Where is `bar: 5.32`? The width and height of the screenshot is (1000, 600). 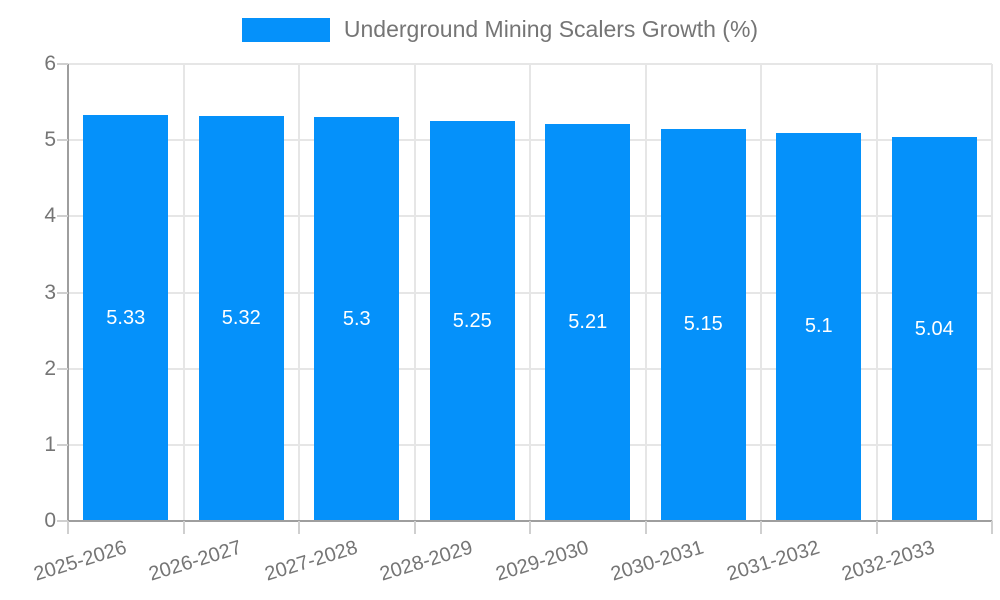
bar: 5.32 is located at coordinates (241, 318).